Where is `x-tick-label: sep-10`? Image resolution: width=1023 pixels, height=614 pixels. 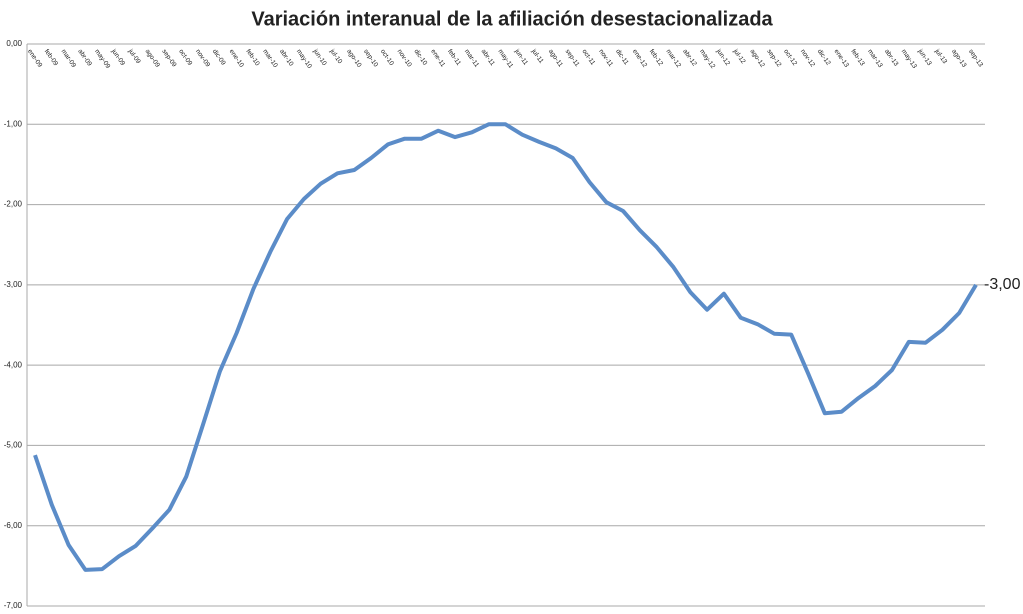 x-tick-label: sep-10 is located at coordinates (370, 58).